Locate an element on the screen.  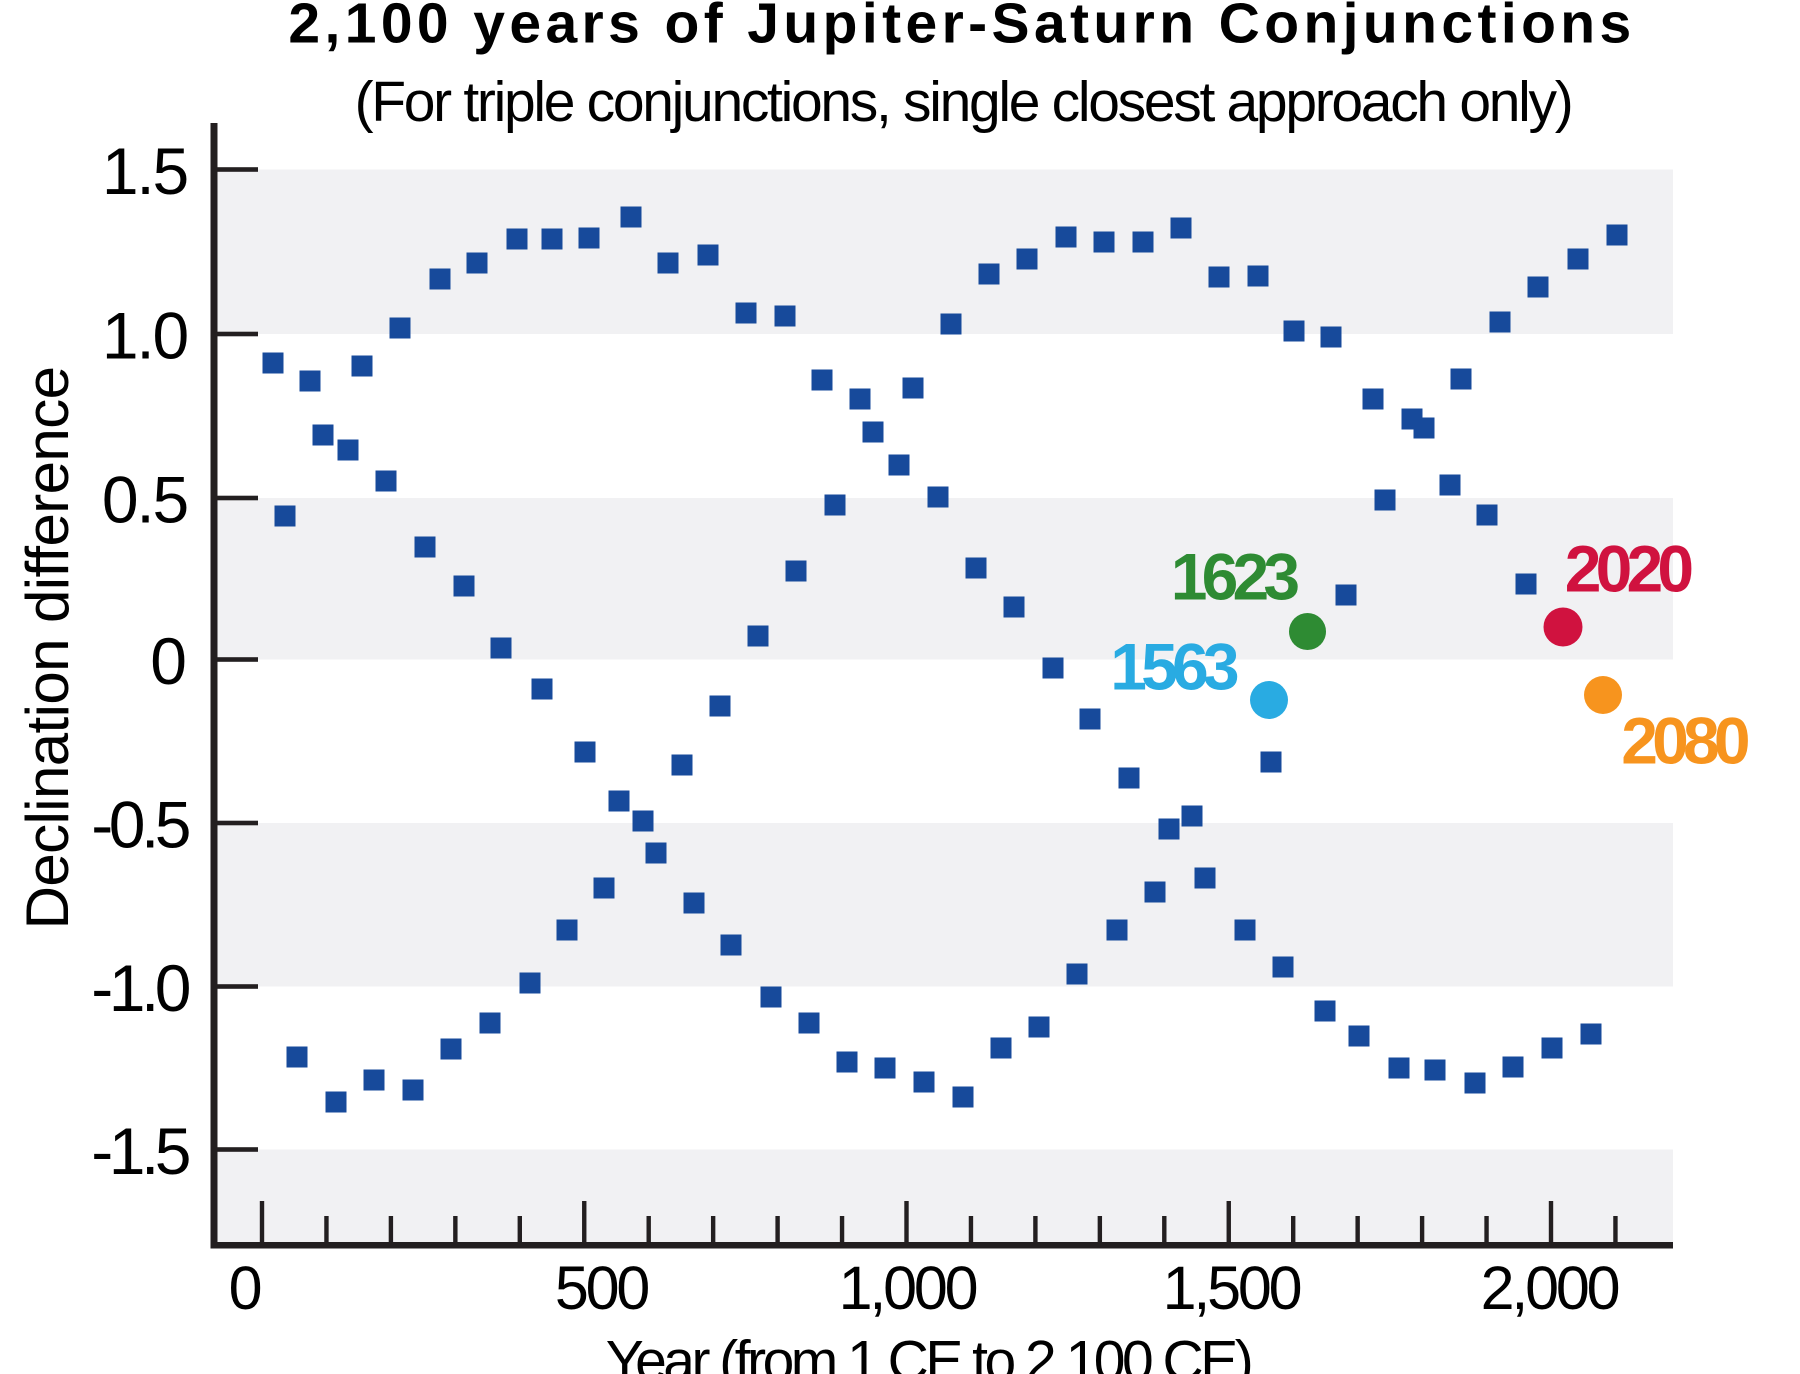
svg-text: 1.0 is located at coordinates (145, 336).